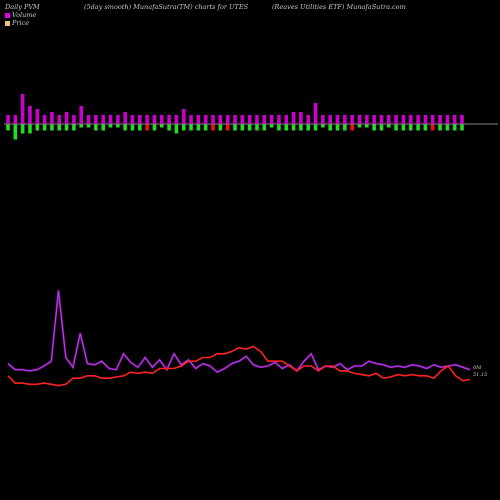 This screenshot has width=500, height=500. I want to click on legend-price-label: Price, so click(21, 23).